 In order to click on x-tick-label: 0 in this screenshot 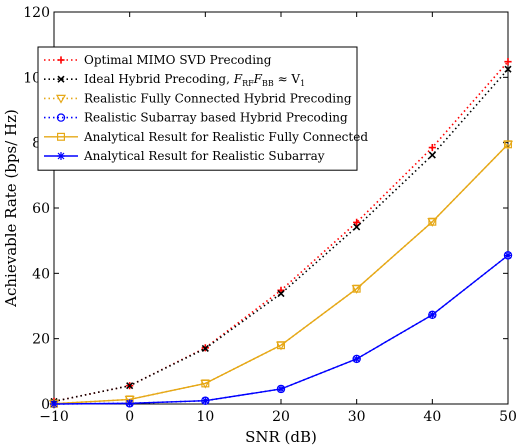, I will do `click(129, 417)`.